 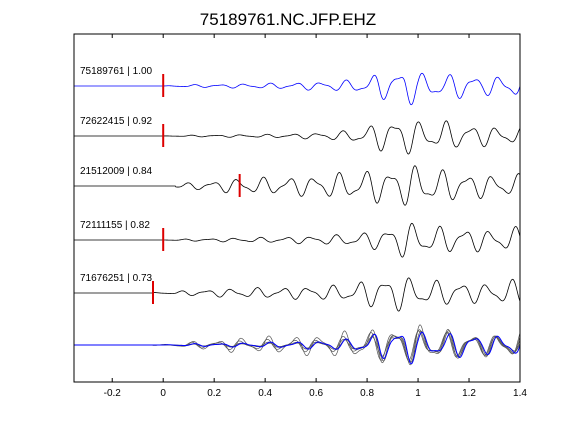 I want to click on trace-label: 72622415 | 0.92, so click(x=116, y=121).